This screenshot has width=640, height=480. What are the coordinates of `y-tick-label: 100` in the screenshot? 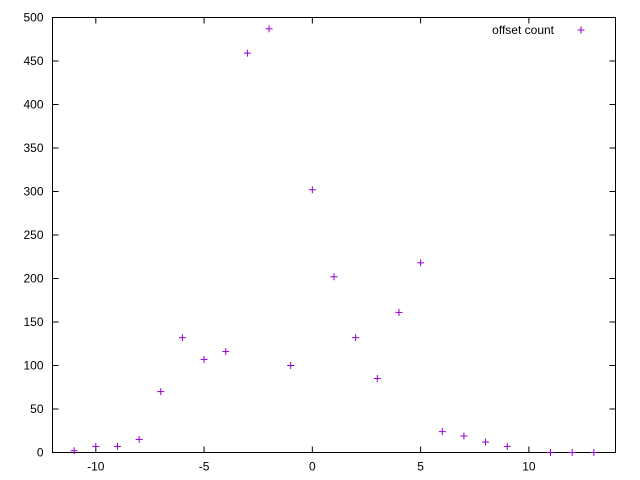 It's located at (33, 366).